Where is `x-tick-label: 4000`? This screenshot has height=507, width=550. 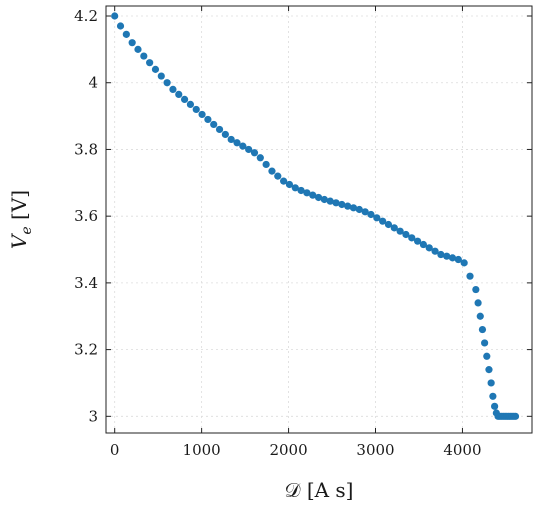 x-tick-label: 4000 is located at coordinates (462, 450).